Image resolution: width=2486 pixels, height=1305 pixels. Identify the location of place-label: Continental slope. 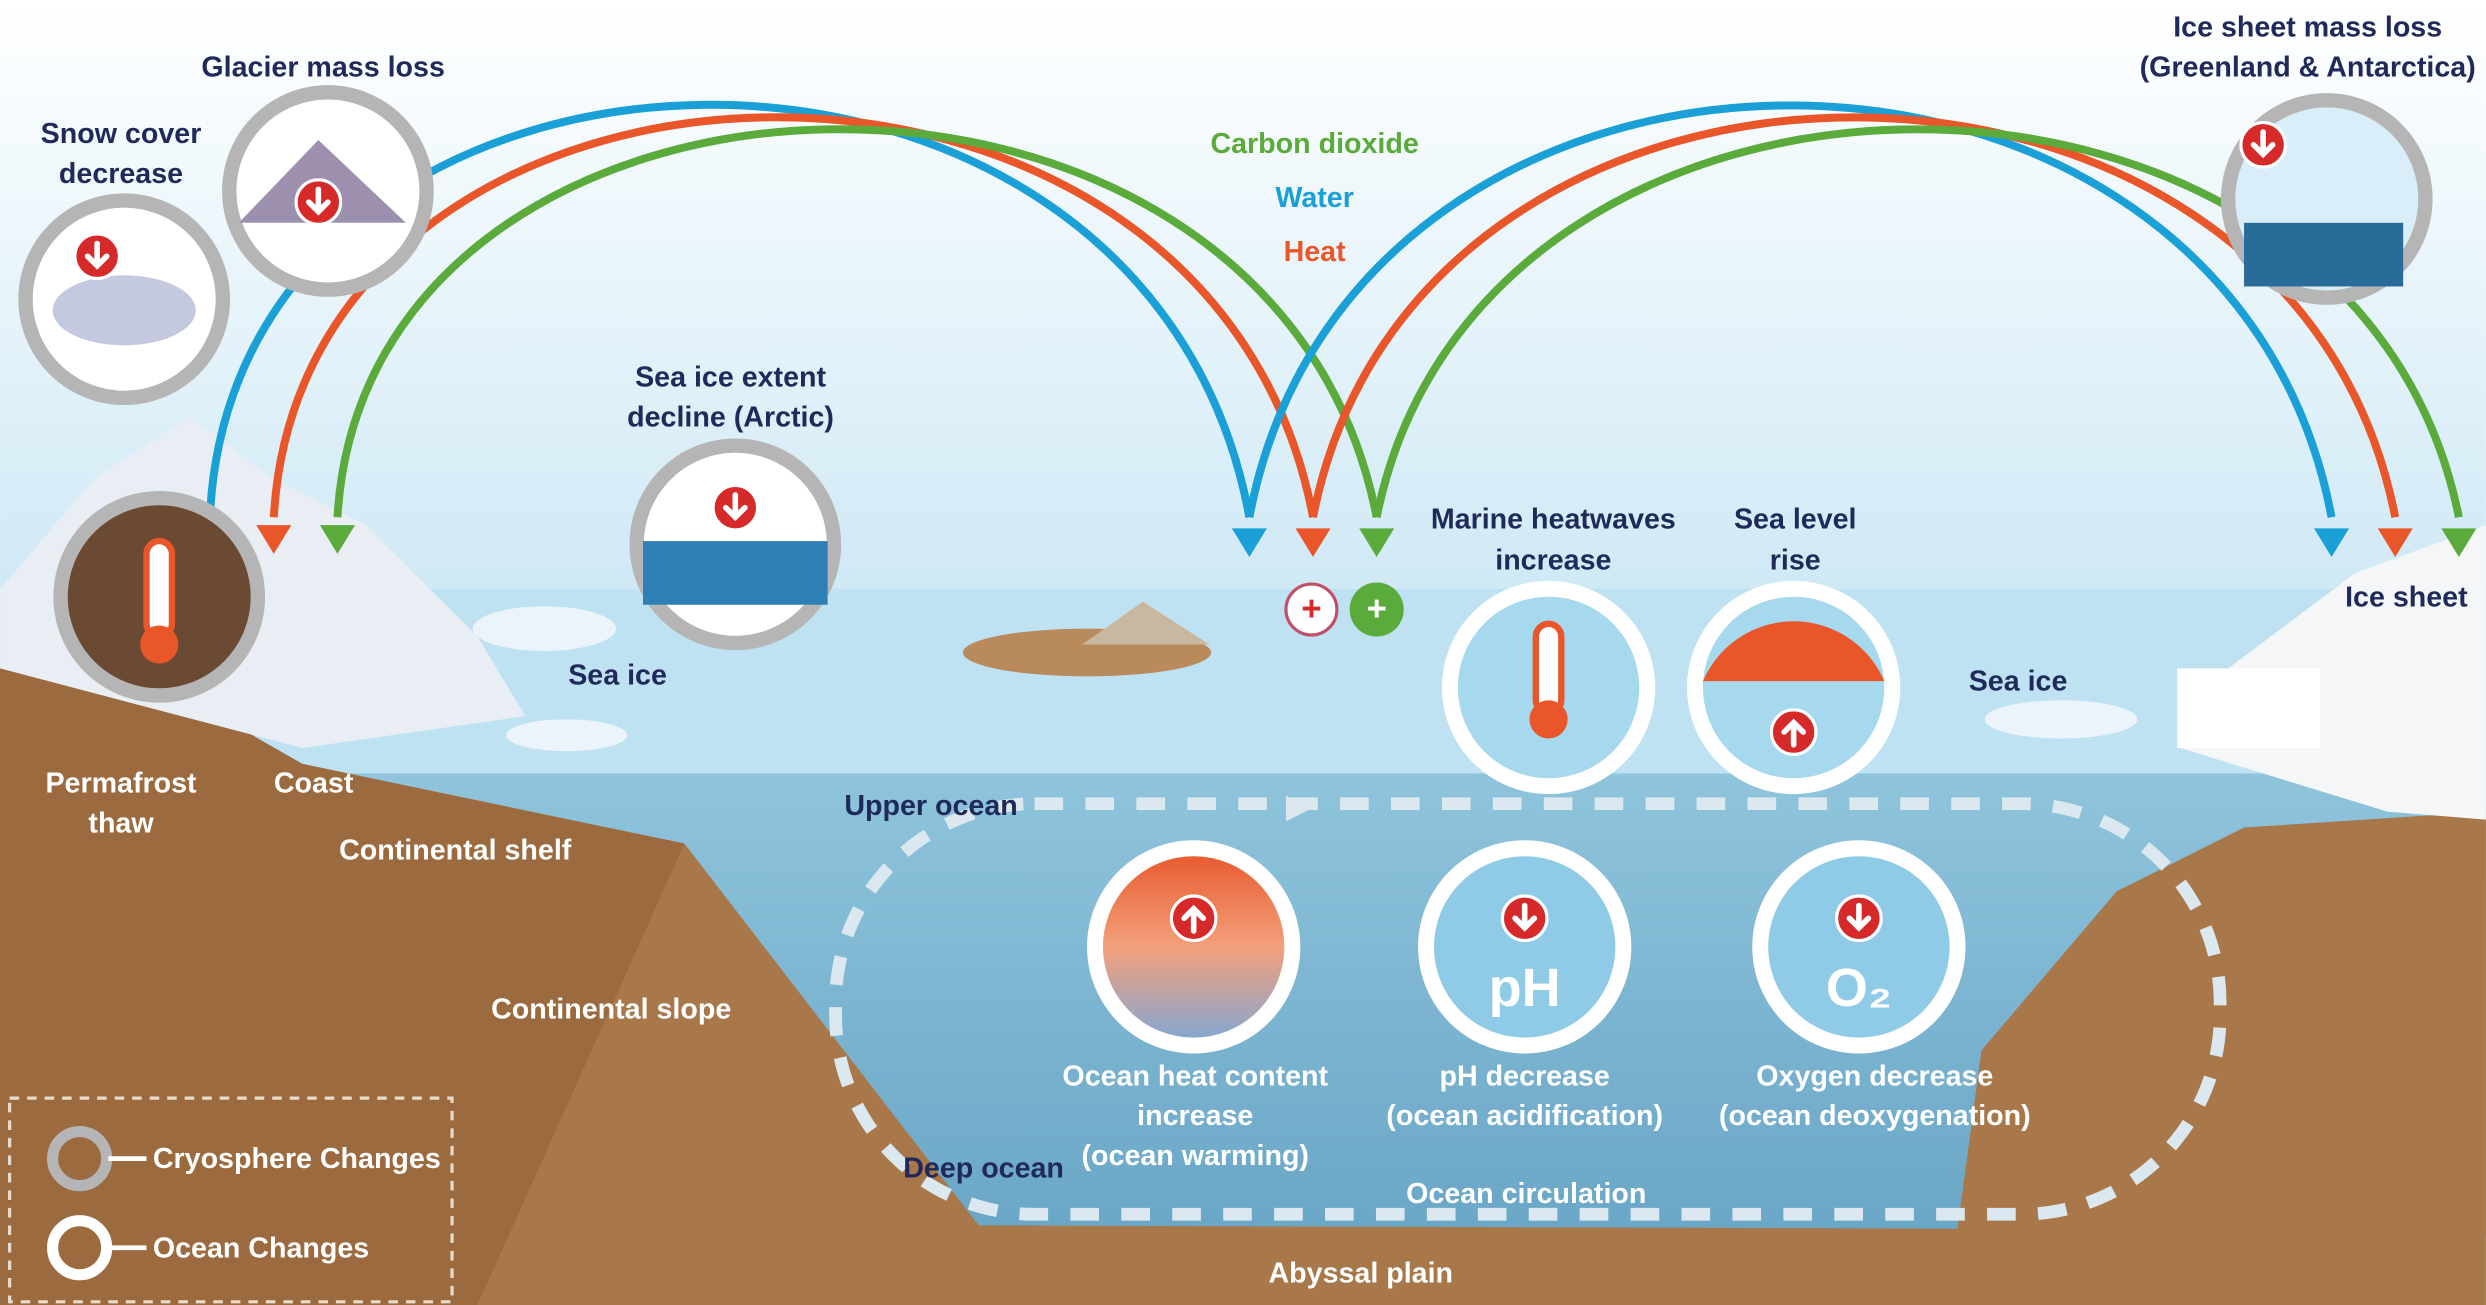
(611, 1010).